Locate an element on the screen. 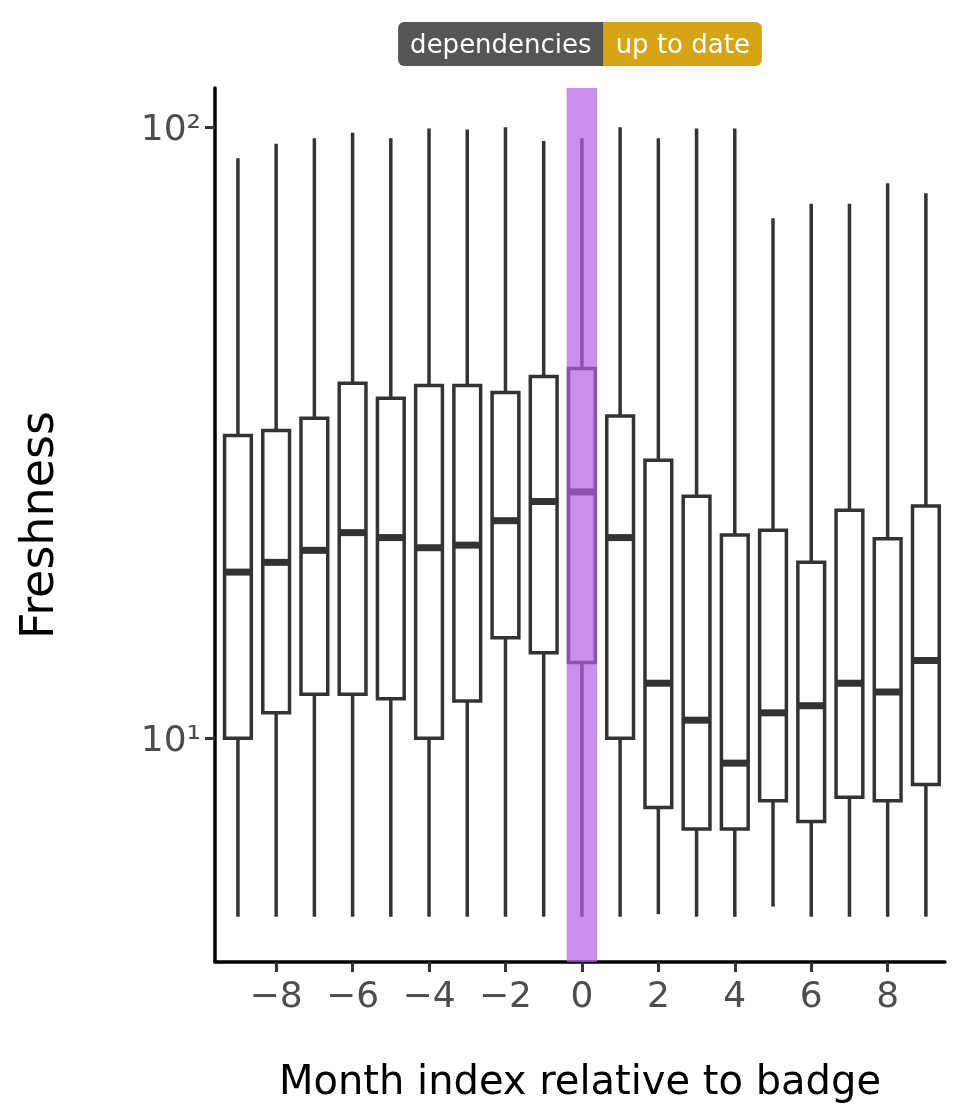  text: up to date is located at coordinates (682, 44).